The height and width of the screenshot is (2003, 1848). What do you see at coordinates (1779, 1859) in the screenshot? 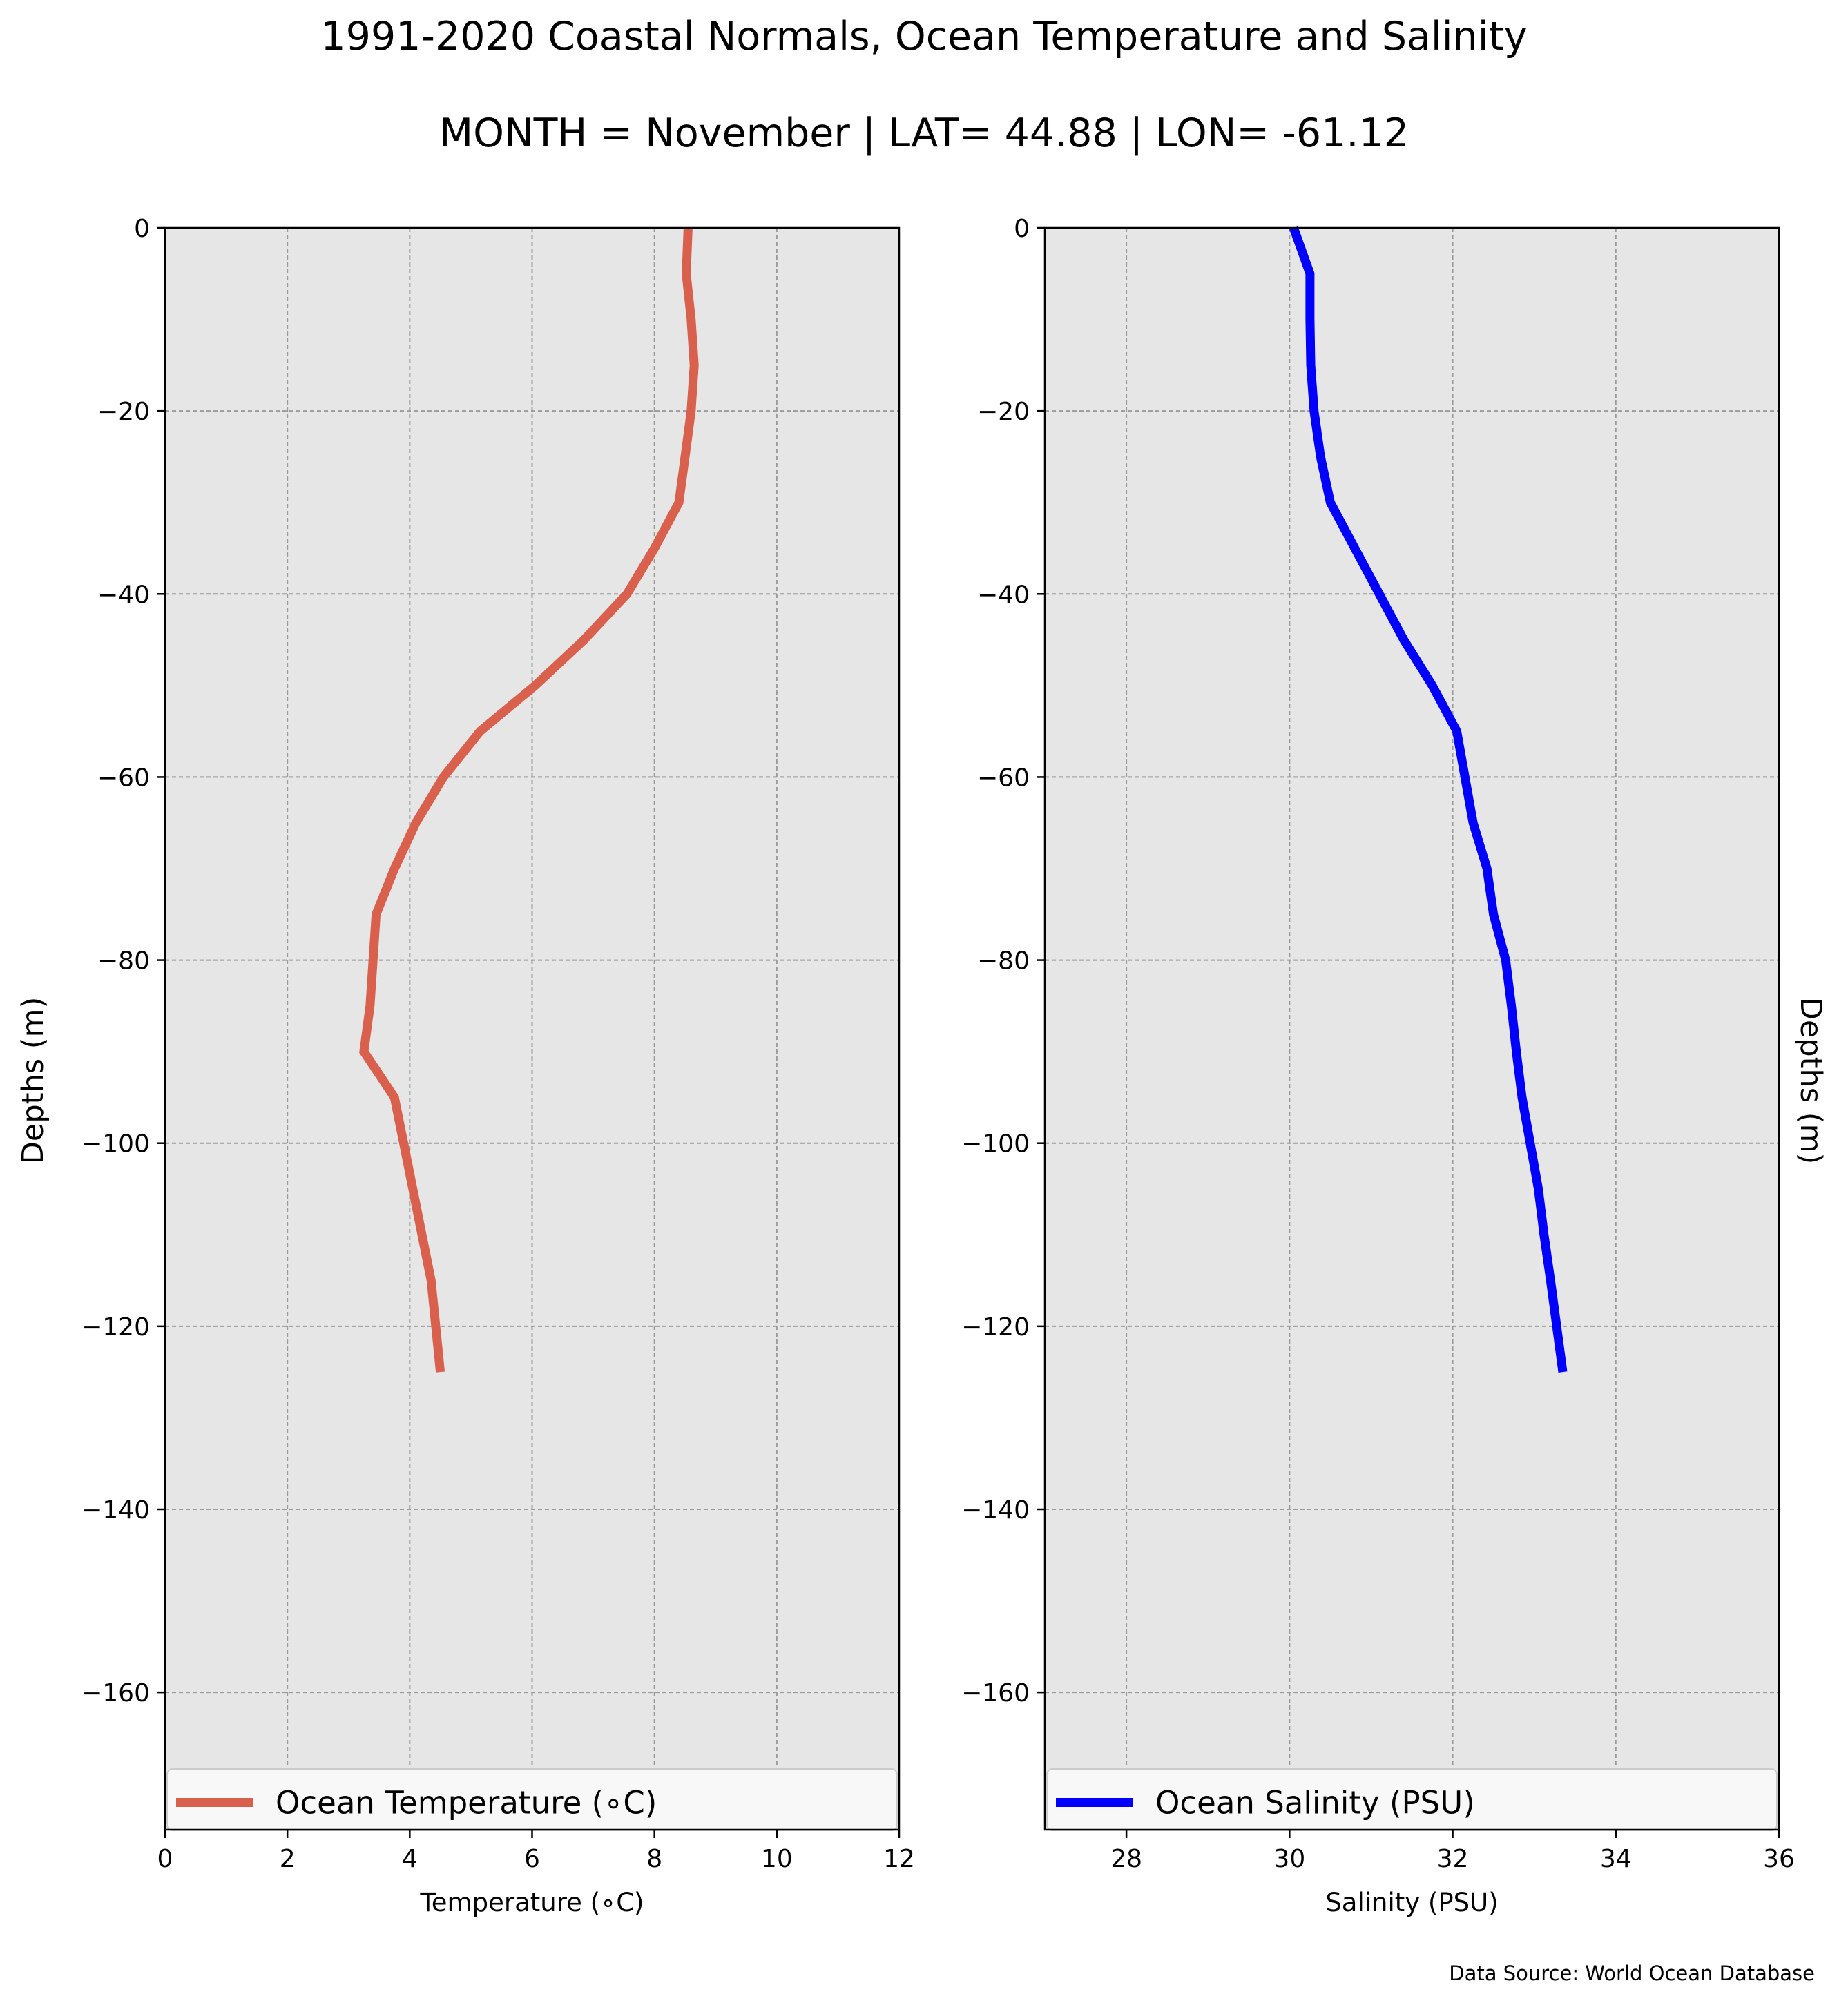
I see `salinity-x-tick-label: 36` at bounding box center [1779, 1859].